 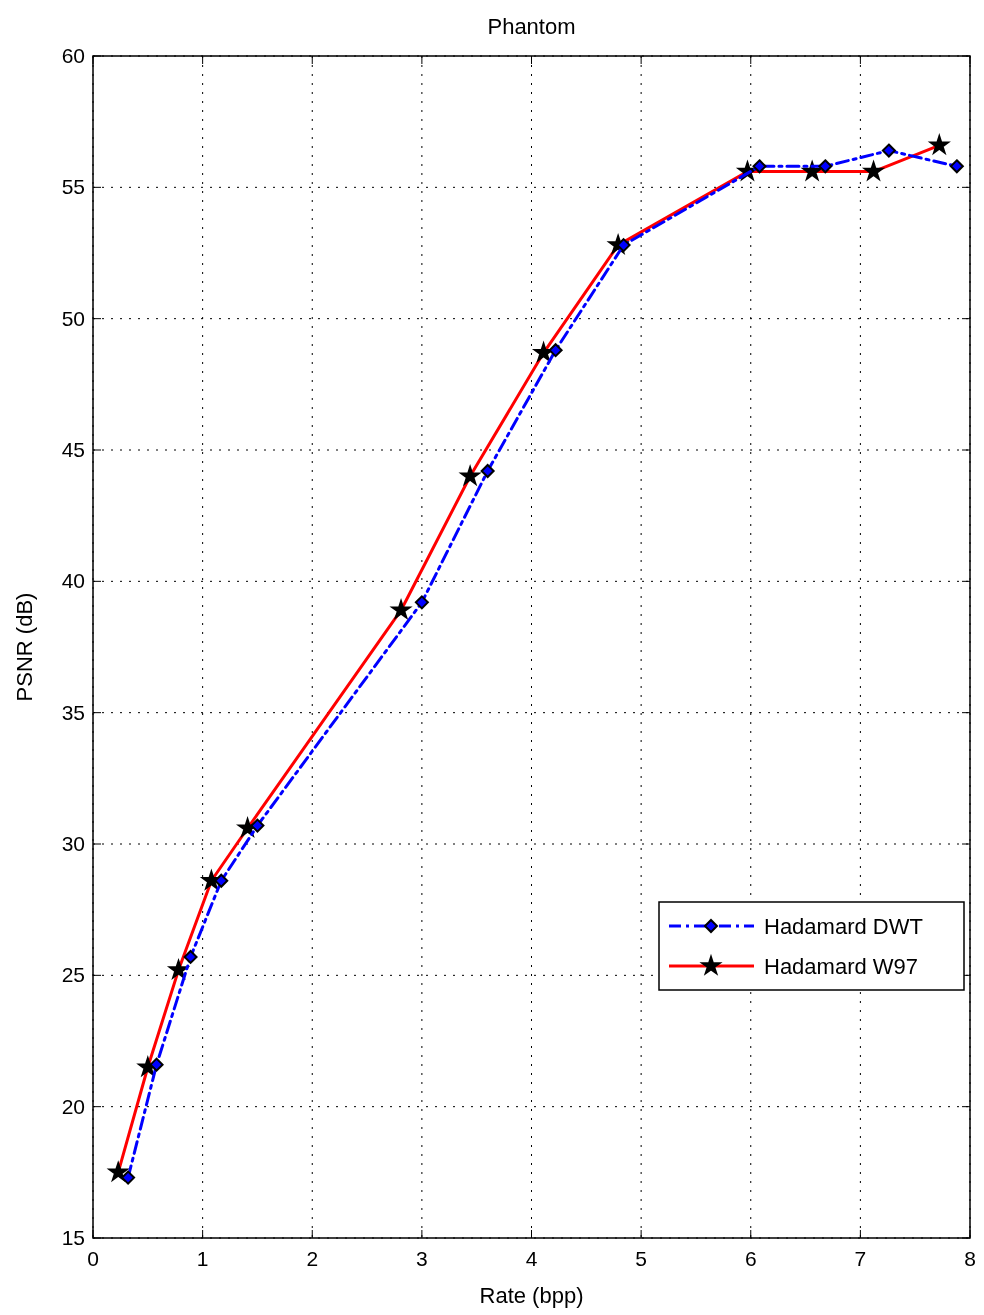 What do you see at coordinates (531, 1258) in the screenshot?
I see `x-tick-label: 4` at bounding box center [531, 1258].